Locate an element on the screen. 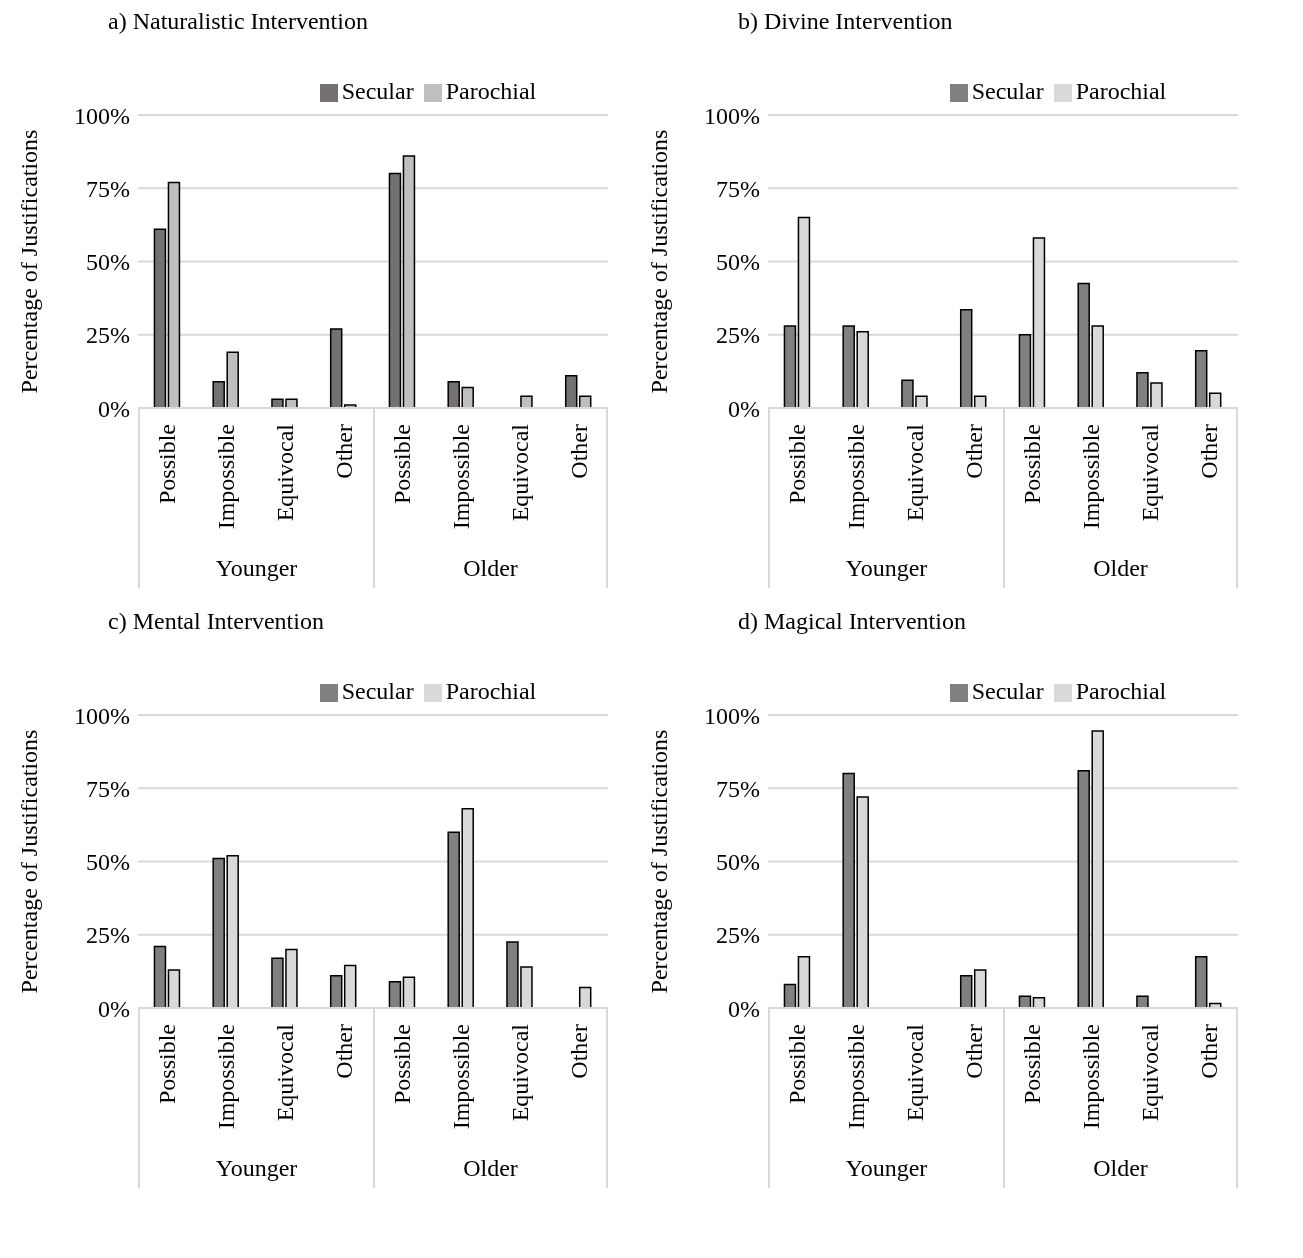 This screenshot has width=1303, height=1258. chart-title: b) Divine Intervention is located at coordinates (845, 22).